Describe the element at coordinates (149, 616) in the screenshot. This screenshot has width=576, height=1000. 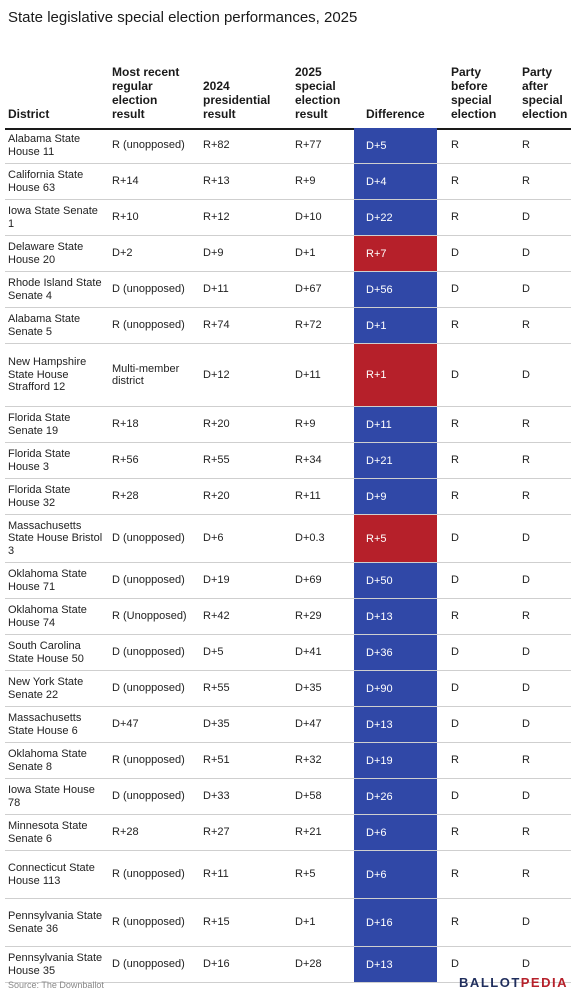
I see `cell-regular: R (Unopposed)` at that location.